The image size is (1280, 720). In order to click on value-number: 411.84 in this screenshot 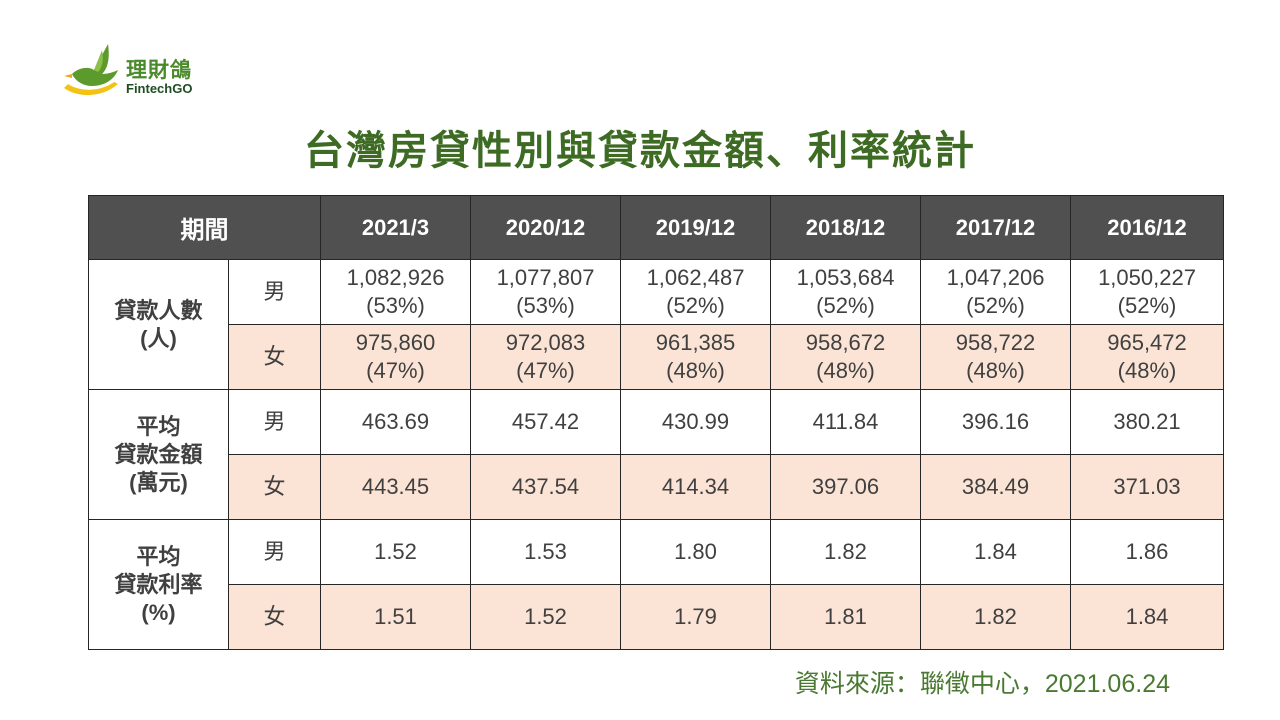, I will do `click(845, 421)`.